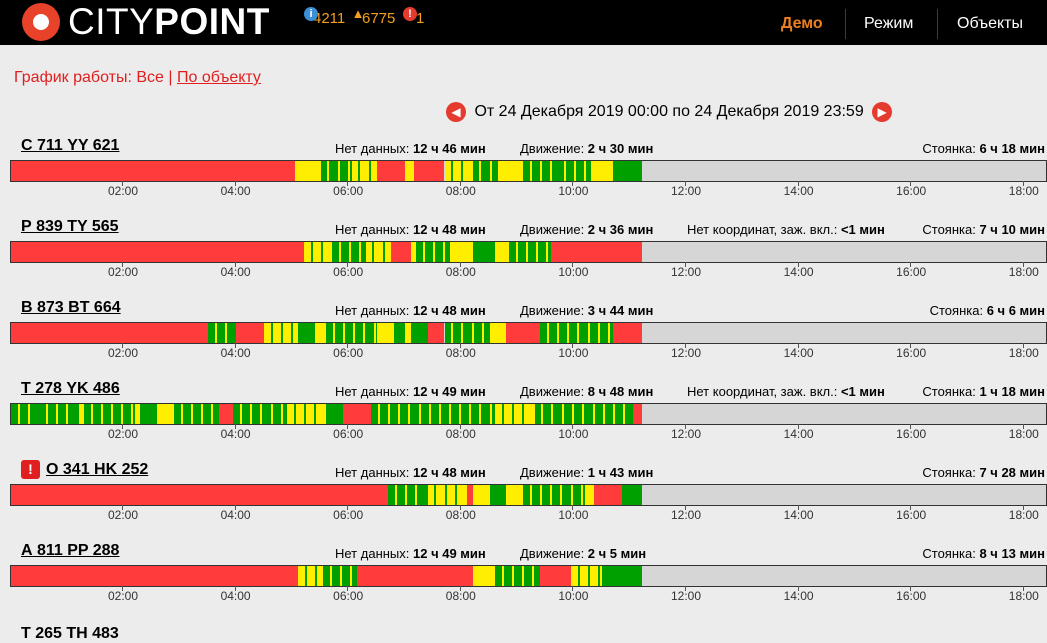 This screenshot has width=1047, height=643. Describe the element at coordinates (70, 633) in the screenshot. I see `next-vehicle-plate: Т 265 ТН 483` at that location.